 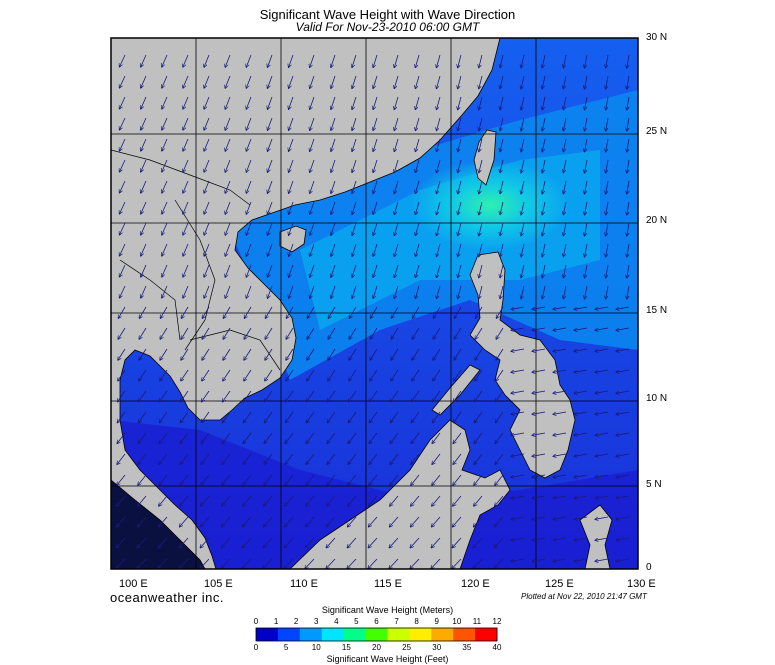 What do you see at coordinates (436, 621) in the screenshot?
I see `colorbar-meter-tick: 9` at bounding box center [436, 621].